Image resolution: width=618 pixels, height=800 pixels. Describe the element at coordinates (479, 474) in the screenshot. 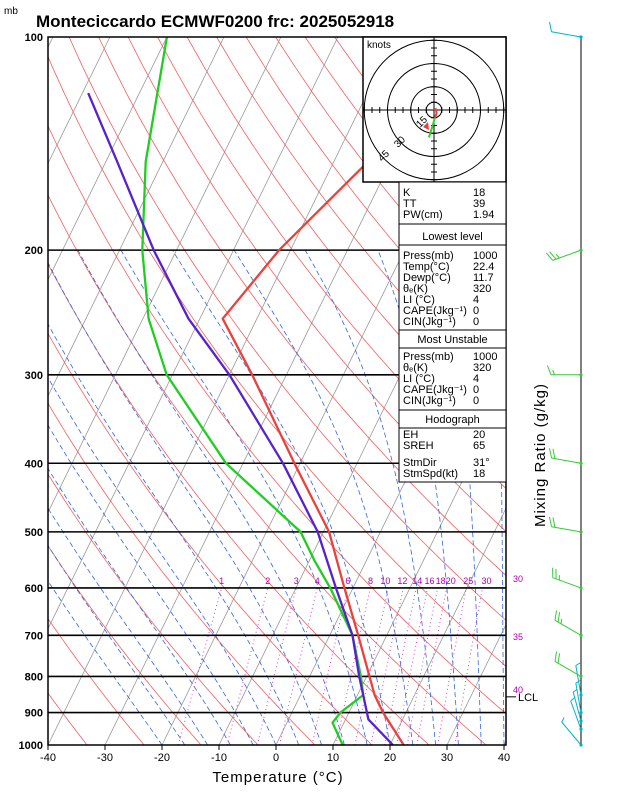

I see `index-value: 18` at that location.